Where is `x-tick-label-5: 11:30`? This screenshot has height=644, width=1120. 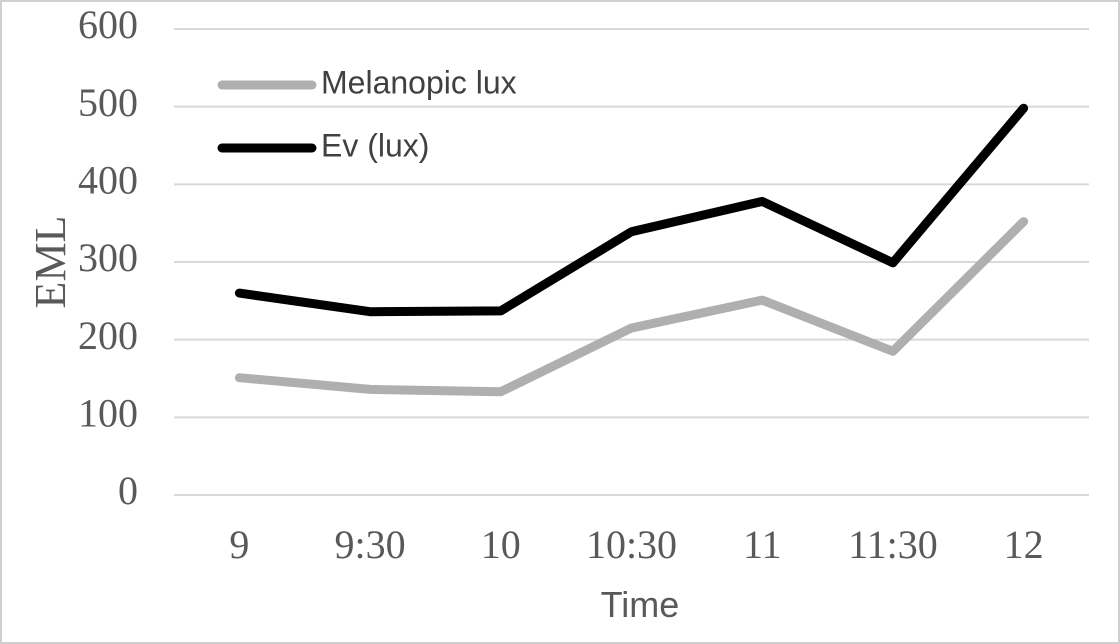 x-tick-label-5: 11:30 is located at coordinates (893, 544).